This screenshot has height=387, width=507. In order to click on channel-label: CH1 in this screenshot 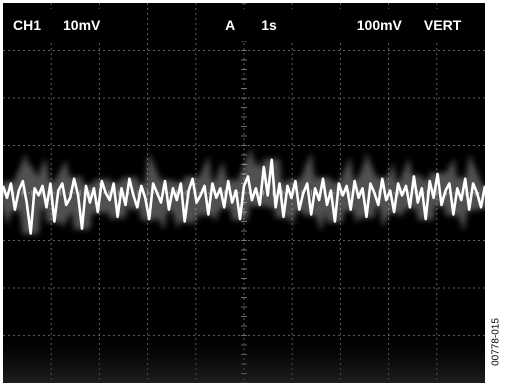, I will do `click(27, 25)`.